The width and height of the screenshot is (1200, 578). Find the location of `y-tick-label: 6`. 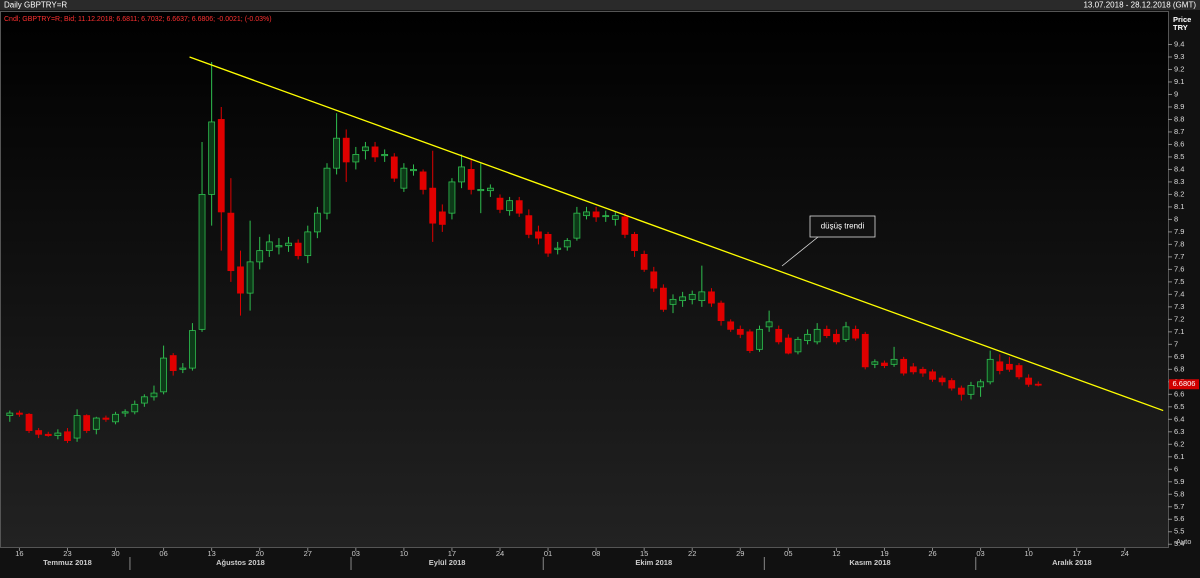

y-tick-label: 6 is located at coordinates (1176, 468).